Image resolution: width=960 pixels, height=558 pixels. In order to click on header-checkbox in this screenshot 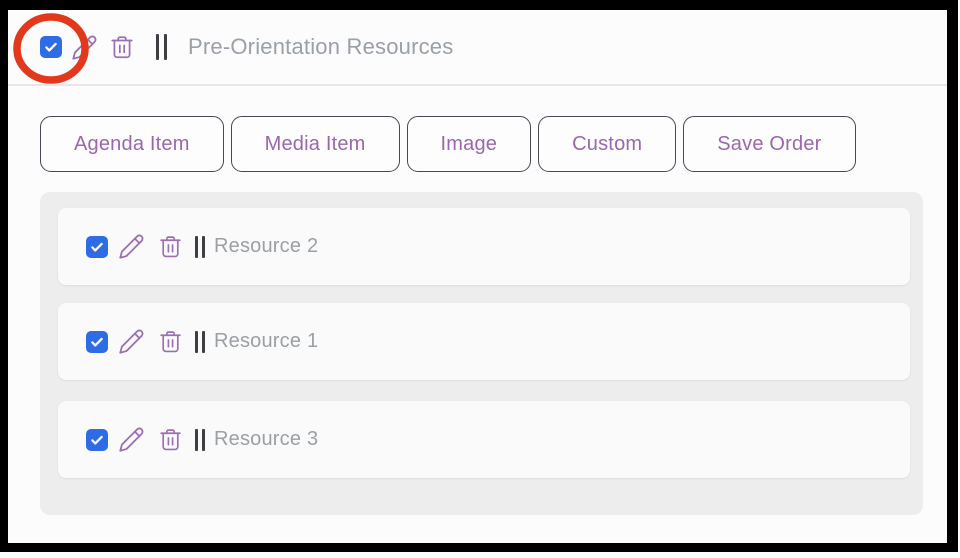, I will do `click(51, 47)`.